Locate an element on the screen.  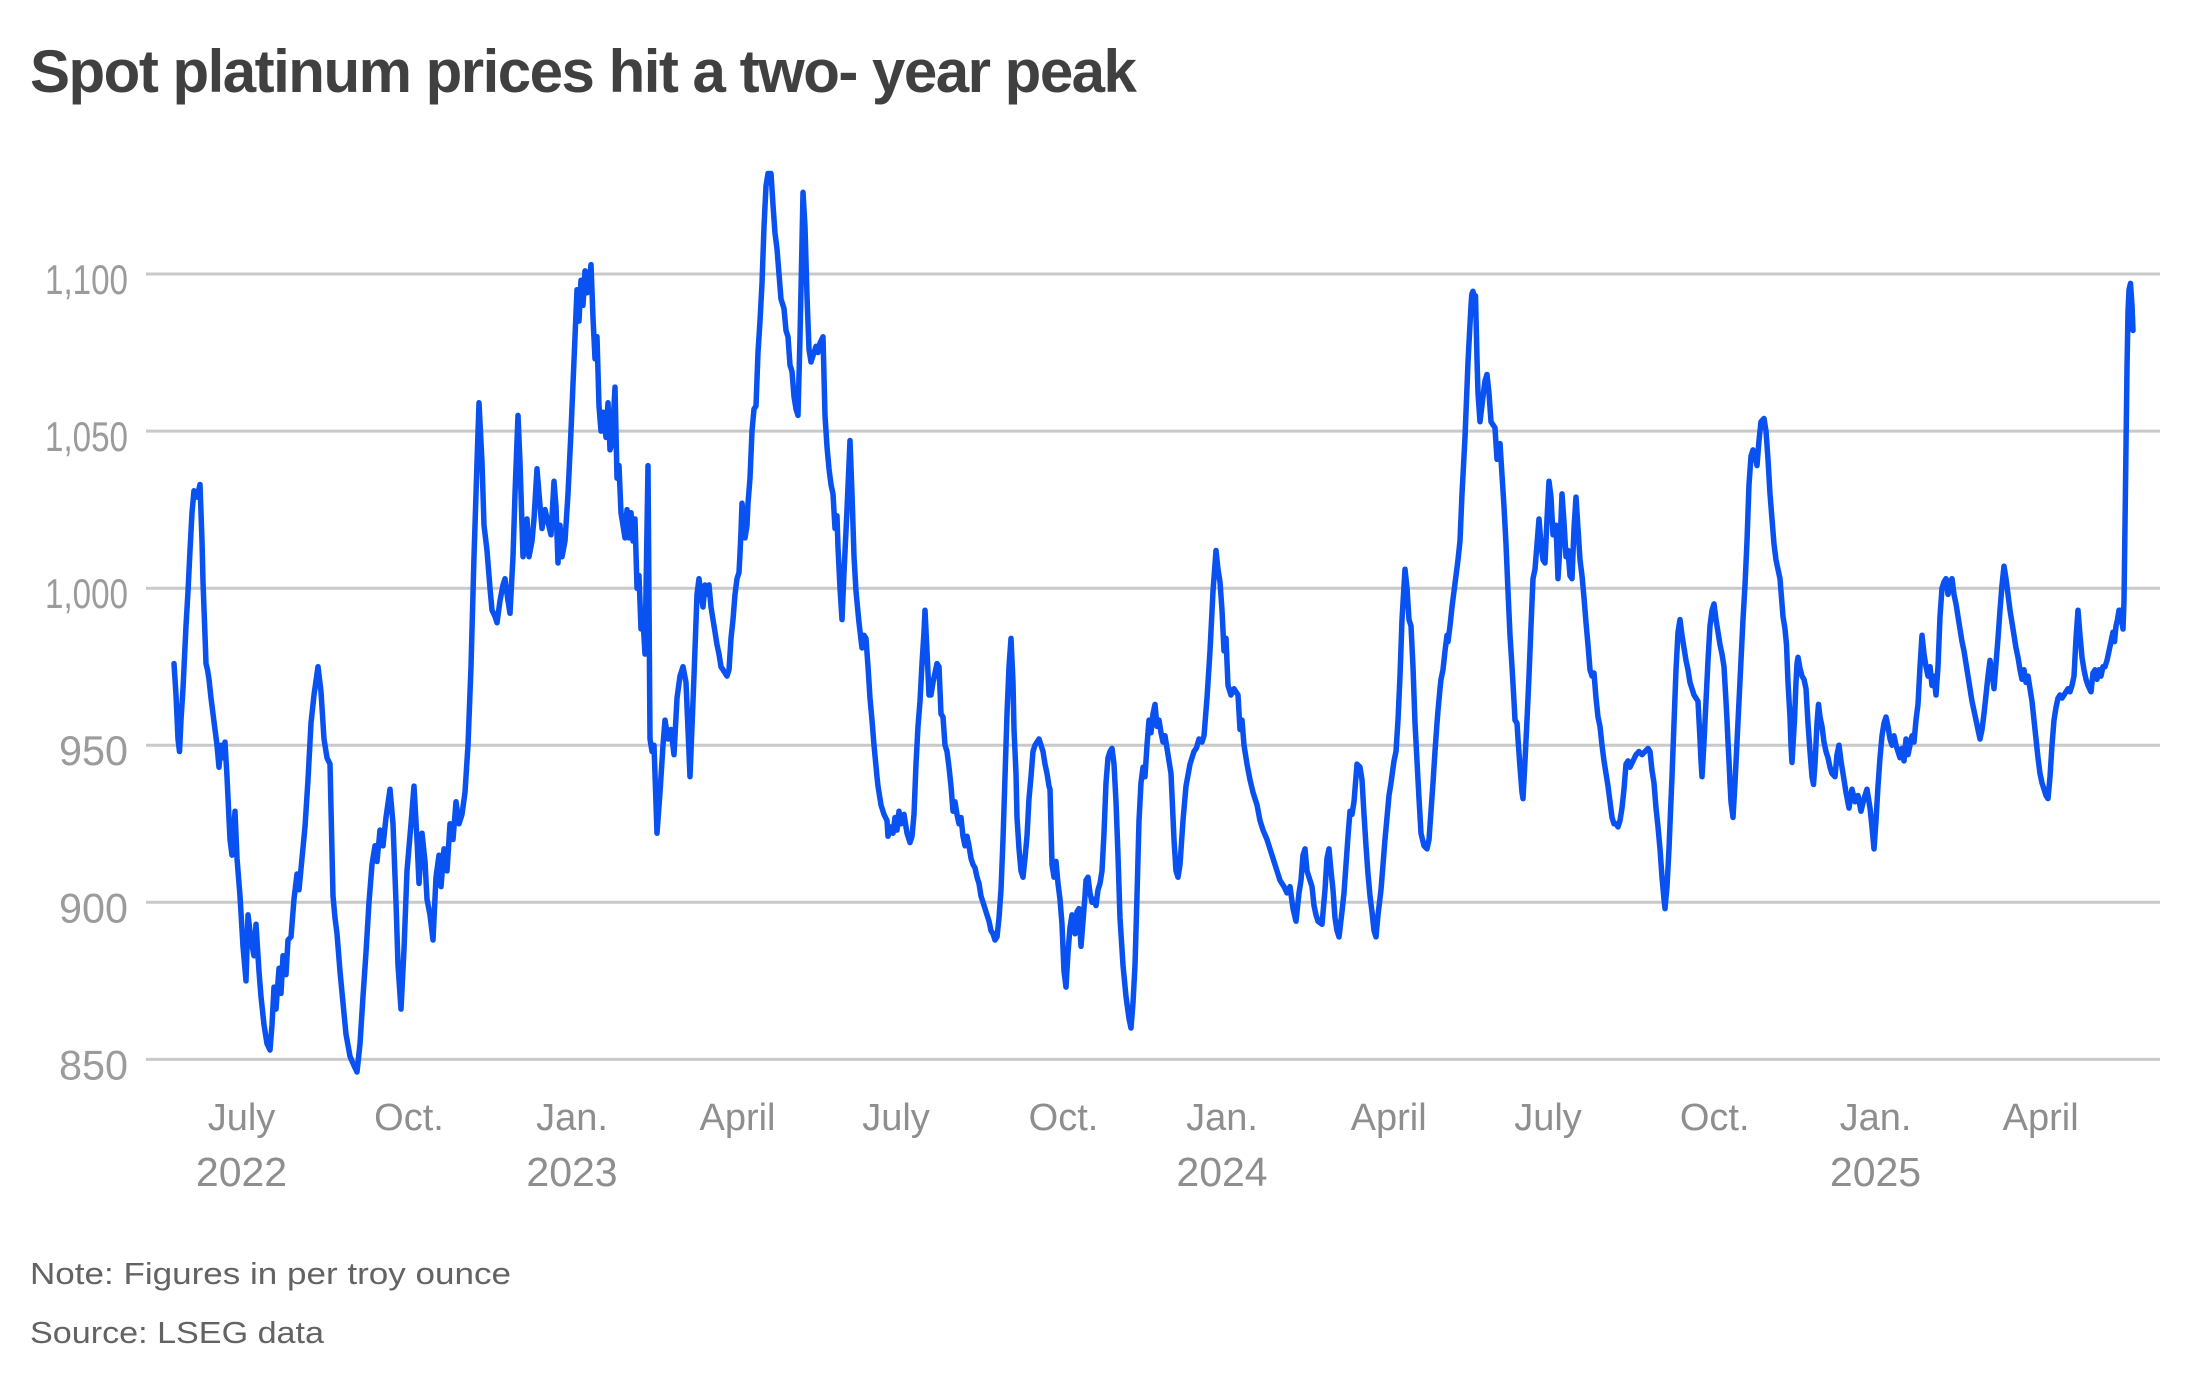
svg-text: 2023 is located at coordinates (571, 1172).